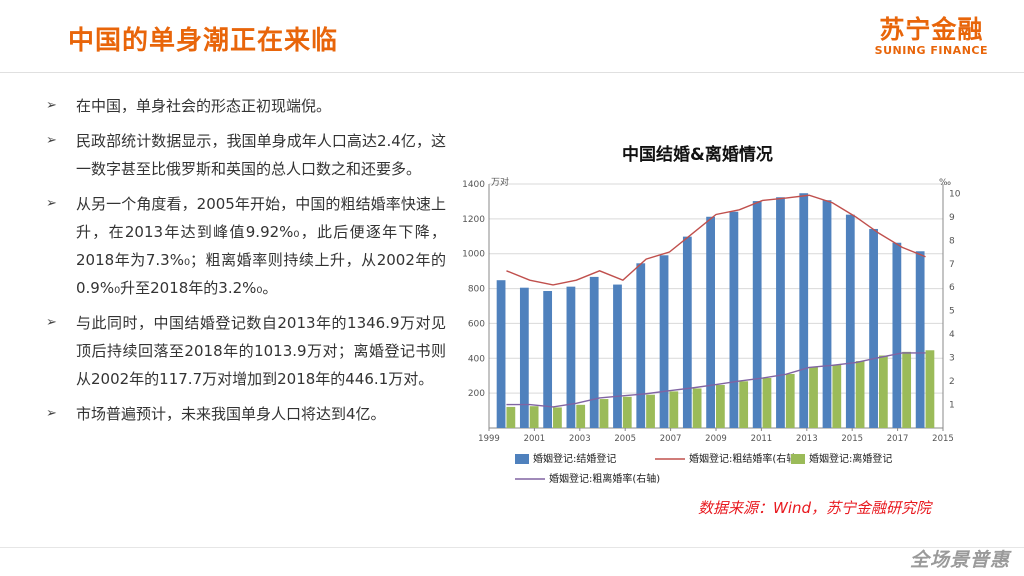 The image size is (1024, 576). I want to click on right-axis-tick-label: 3, so click(952, 359).